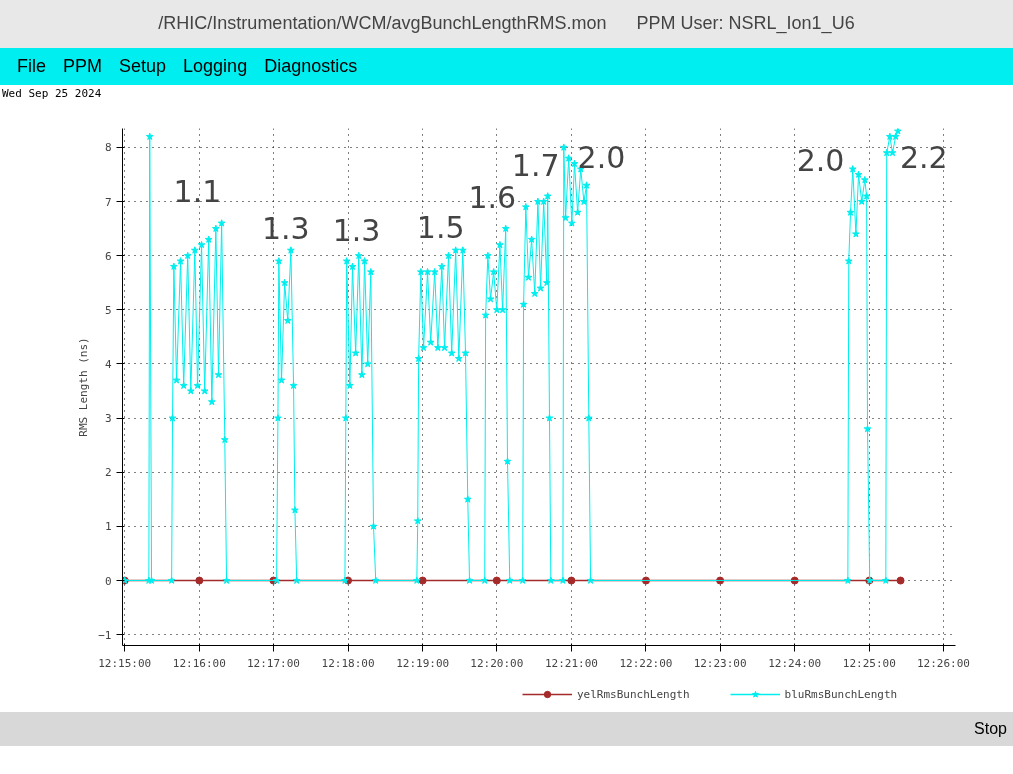 The height and width of the screenshot is (774, 1013). Describe the element at coordinates (108, 527) in the screenshot. I see `y-tick-label: 1` at that location.